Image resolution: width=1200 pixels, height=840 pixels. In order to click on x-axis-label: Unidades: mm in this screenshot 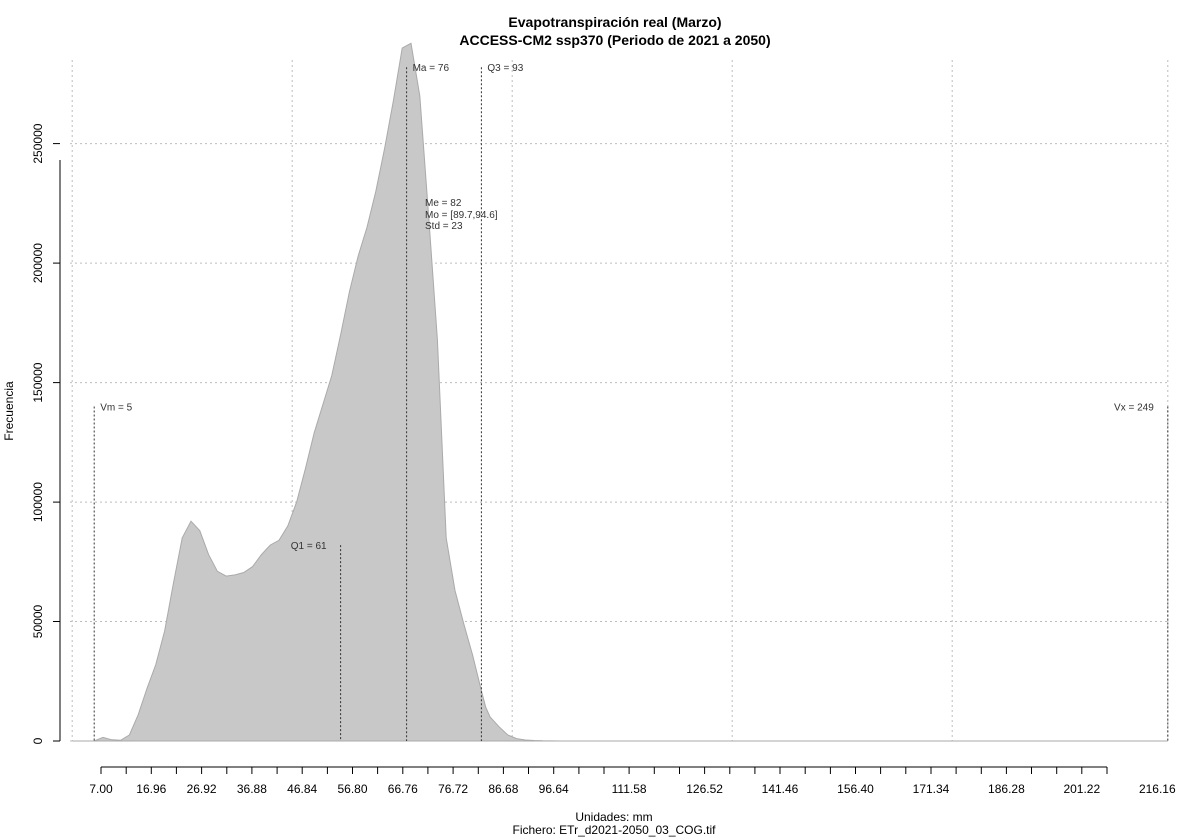, I will do `click(613, 817)`.